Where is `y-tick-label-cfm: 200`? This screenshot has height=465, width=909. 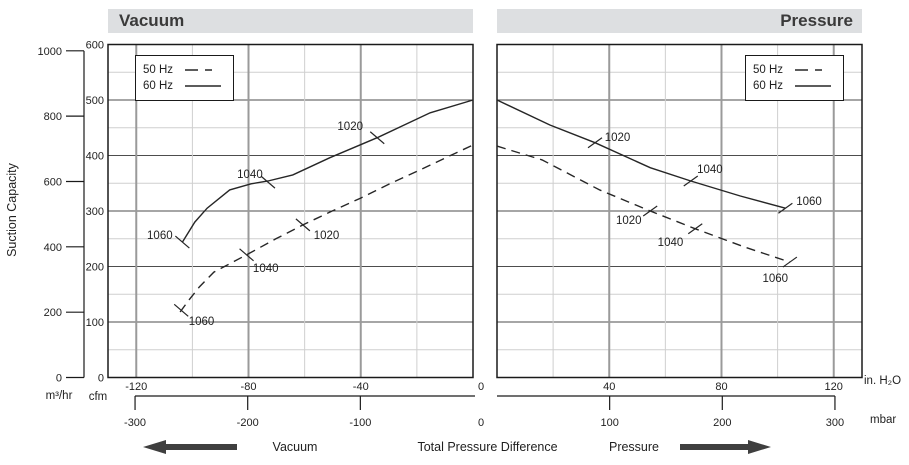
y-tick-label-cfm: 200 is located at coordinates (95, 268).